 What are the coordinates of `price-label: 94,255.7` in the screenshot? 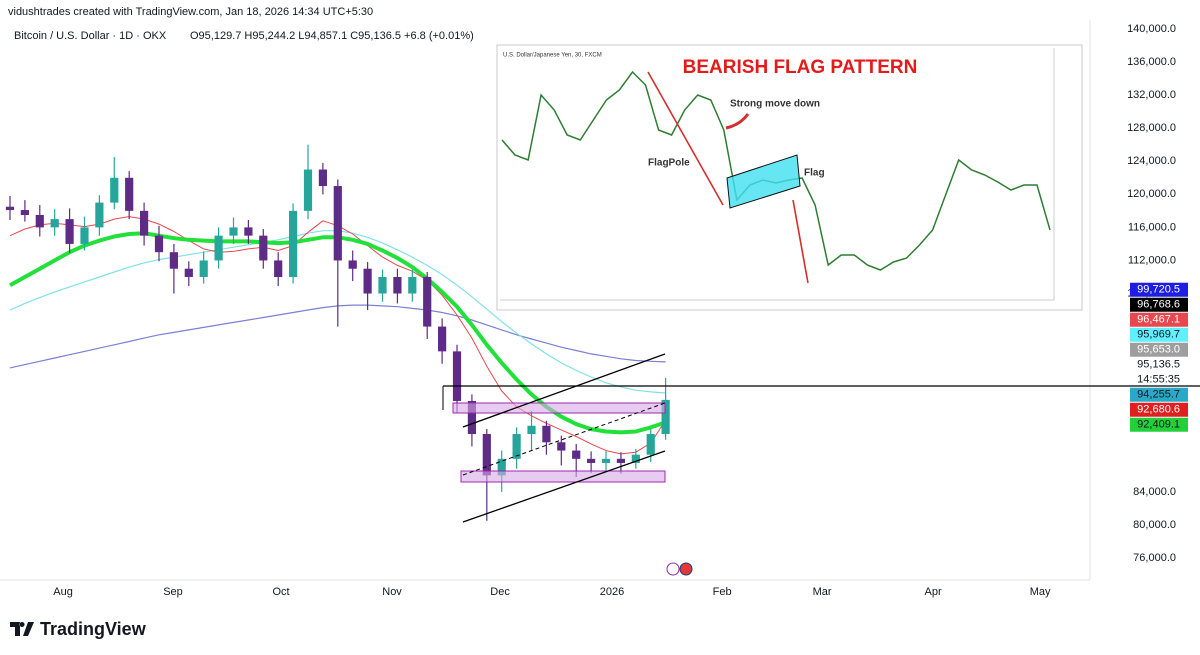 It's located at (1158, 395).